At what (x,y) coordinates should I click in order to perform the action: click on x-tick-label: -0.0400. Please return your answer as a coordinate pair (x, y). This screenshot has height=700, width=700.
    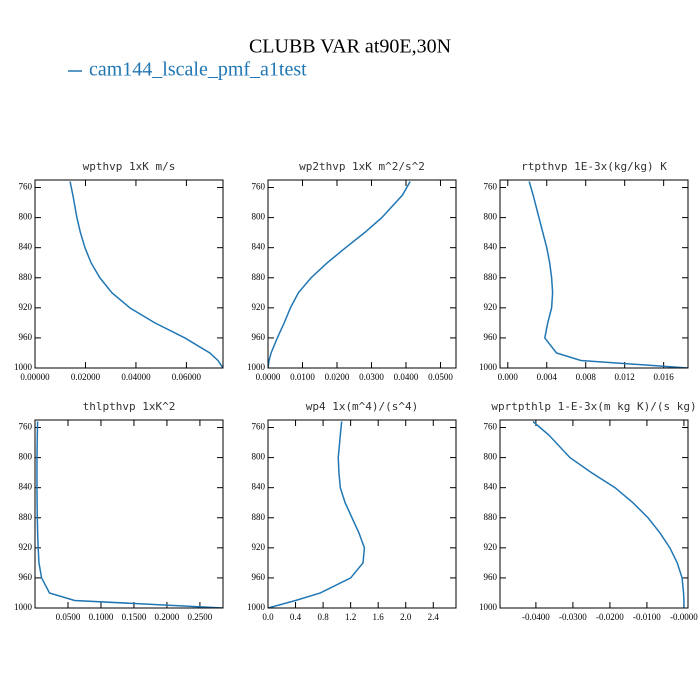
    Looking at the image, I should click on (536, 617).